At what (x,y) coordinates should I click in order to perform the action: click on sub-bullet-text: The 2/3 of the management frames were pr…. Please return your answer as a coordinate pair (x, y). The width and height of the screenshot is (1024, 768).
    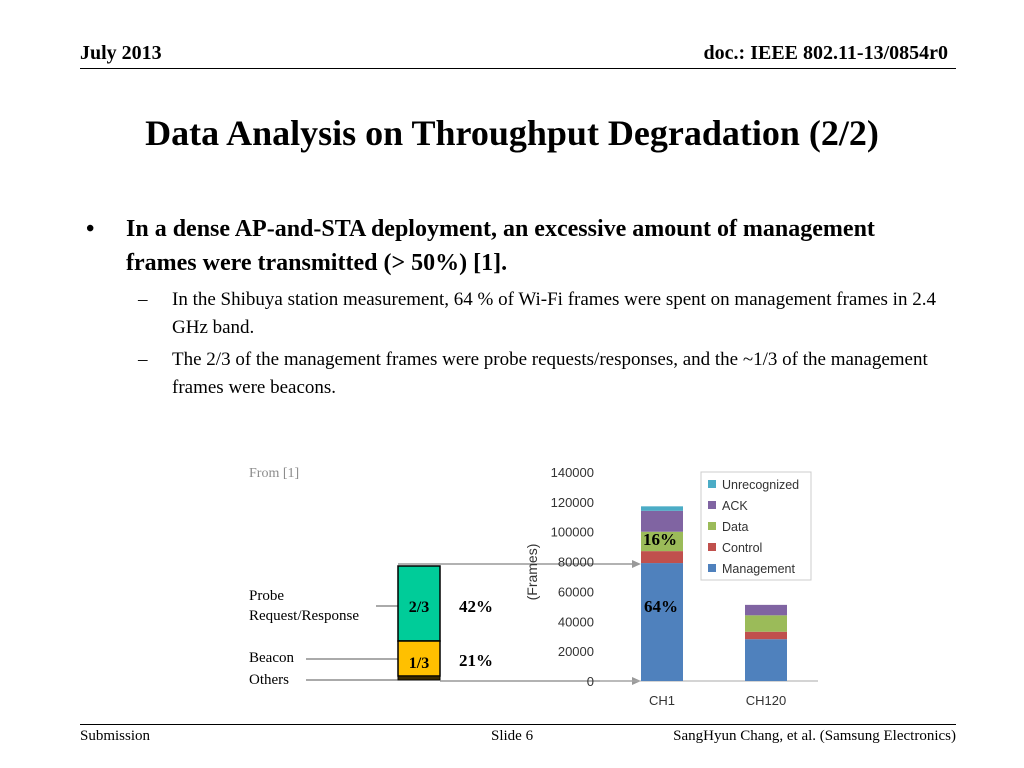
    Looking at the image, I should click on (550, 373).